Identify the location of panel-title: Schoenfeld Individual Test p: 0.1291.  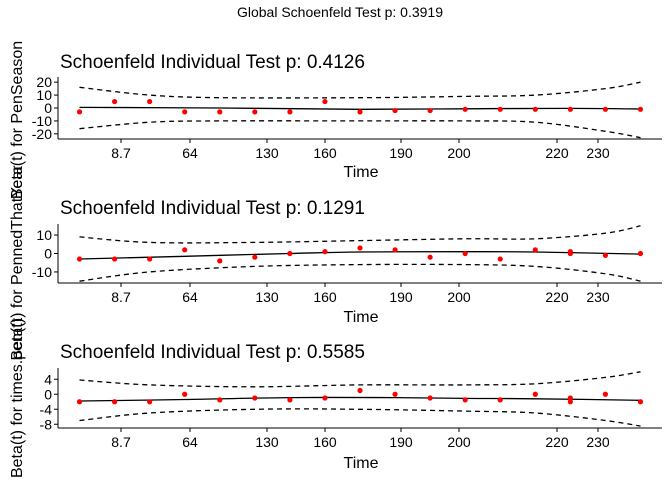
(212, 208).